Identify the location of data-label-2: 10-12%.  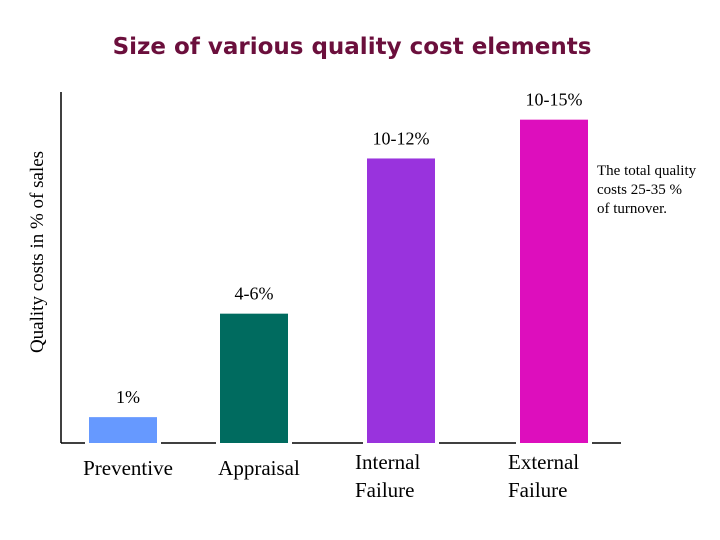
(401, 138).